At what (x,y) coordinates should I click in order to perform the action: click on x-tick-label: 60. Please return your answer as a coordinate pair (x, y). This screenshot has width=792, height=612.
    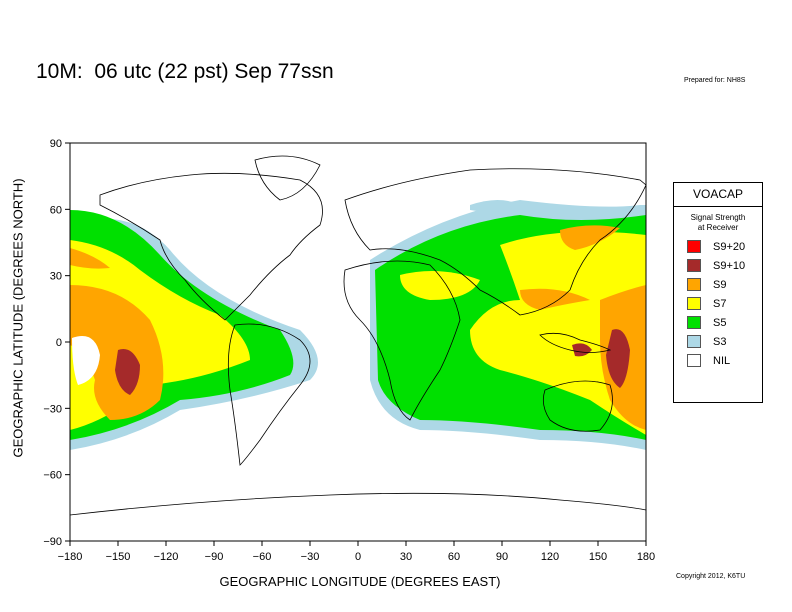
    Looking at the image, I should click on (454, 557).